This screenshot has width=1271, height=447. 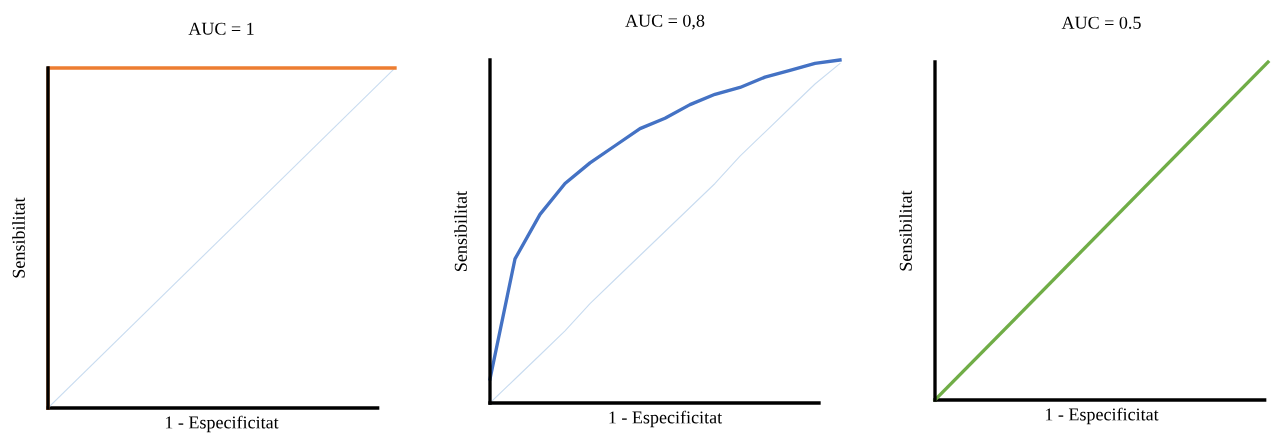 What do you see at coordinates (1101, 22) in the screenshot?
I see `chart-title: AUC = 0.5` at bounding box center [1101, 22].